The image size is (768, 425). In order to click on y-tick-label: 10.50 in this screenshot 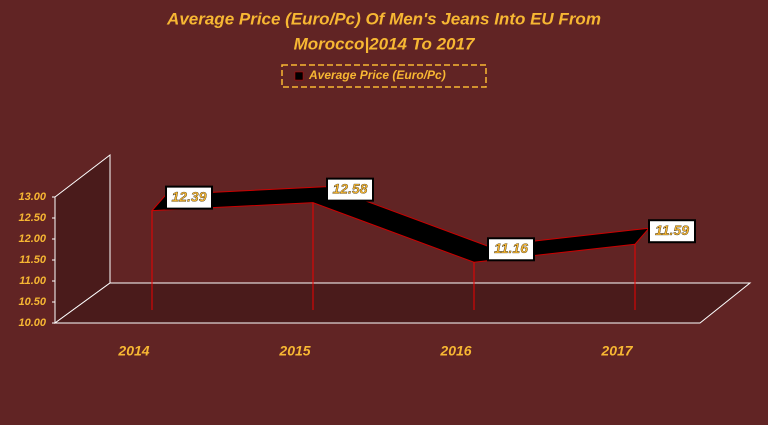, I will do `click(32, 302)`.